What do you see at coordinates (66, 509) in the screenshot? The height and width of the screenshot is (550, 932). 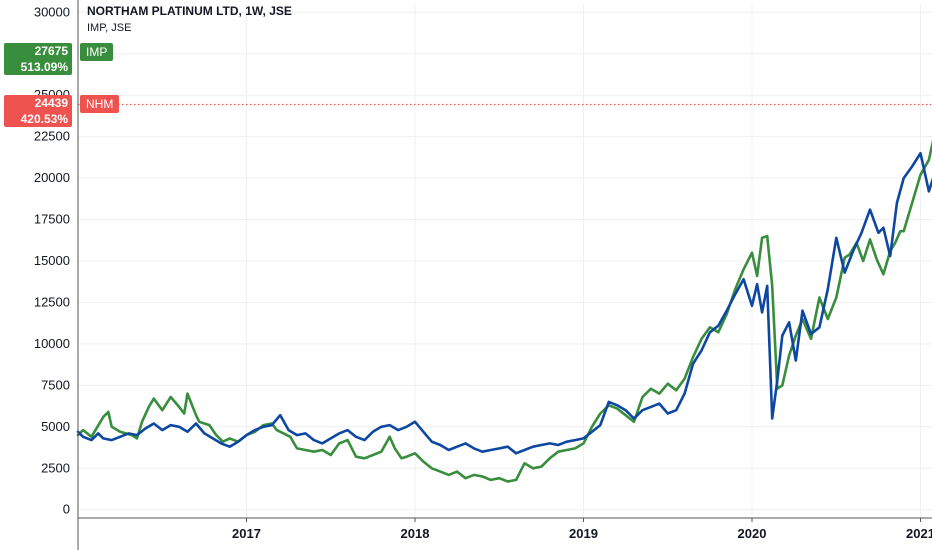 I see `y-tick-label: 0` at bounding box center [66, 509].